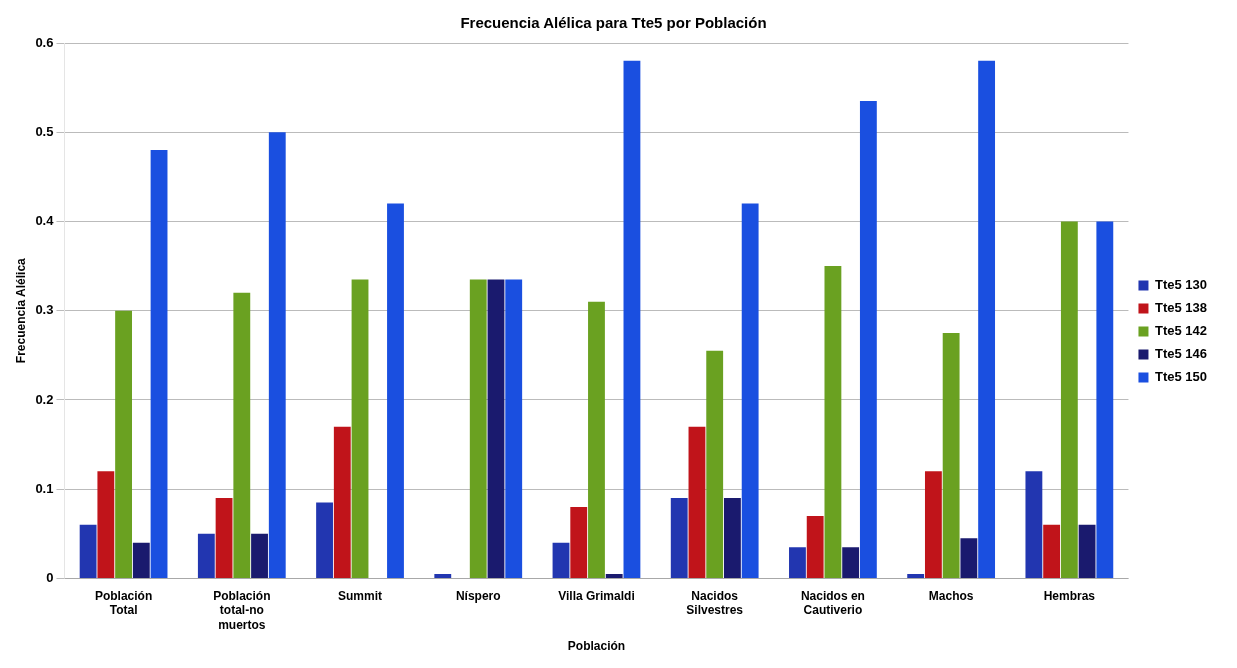 This screenshot has width=1237, height=668. I want to click on y-tick-label: 0.4, so click(45, 221).